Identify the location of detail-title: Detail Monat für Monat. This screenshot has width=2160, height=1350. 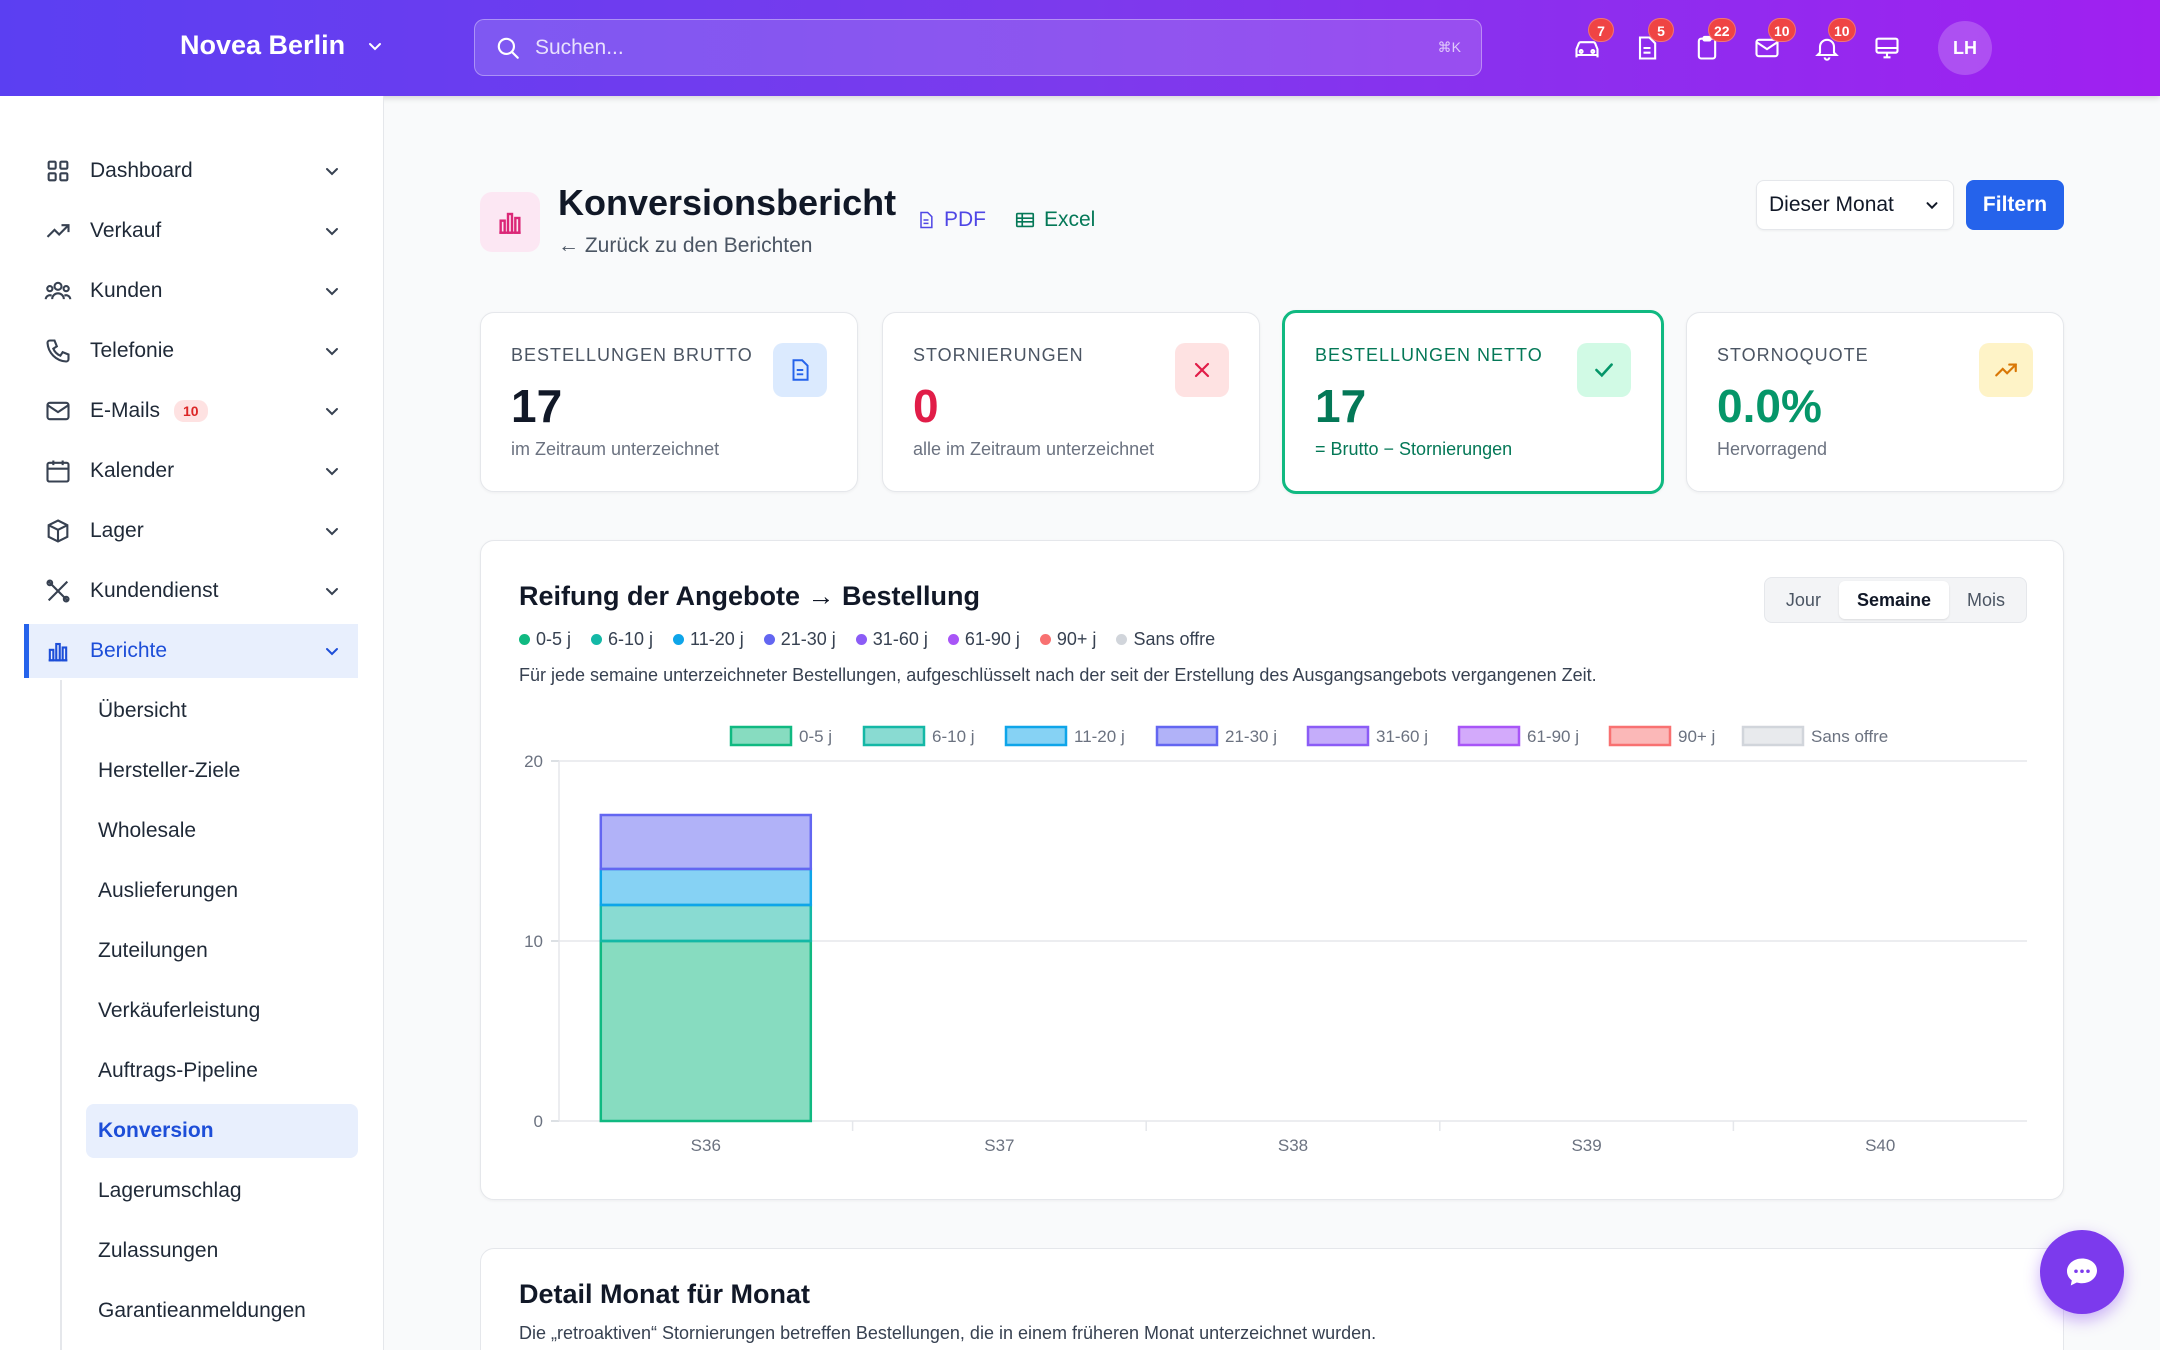
(664, 1294).